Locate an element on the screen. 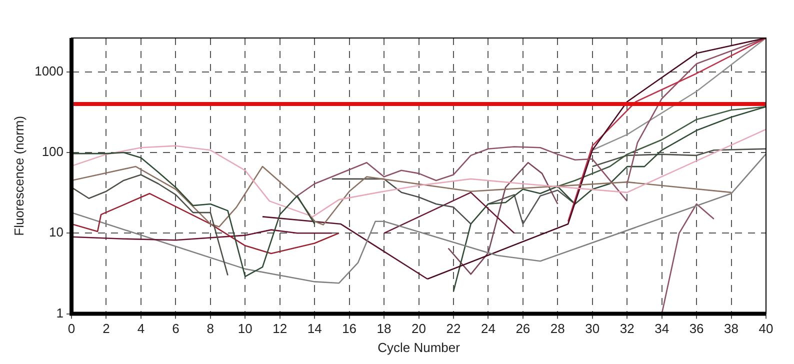 This screenshot has width=794, height=364. x-tick-label: 12 is located at coordinates (280, 328).